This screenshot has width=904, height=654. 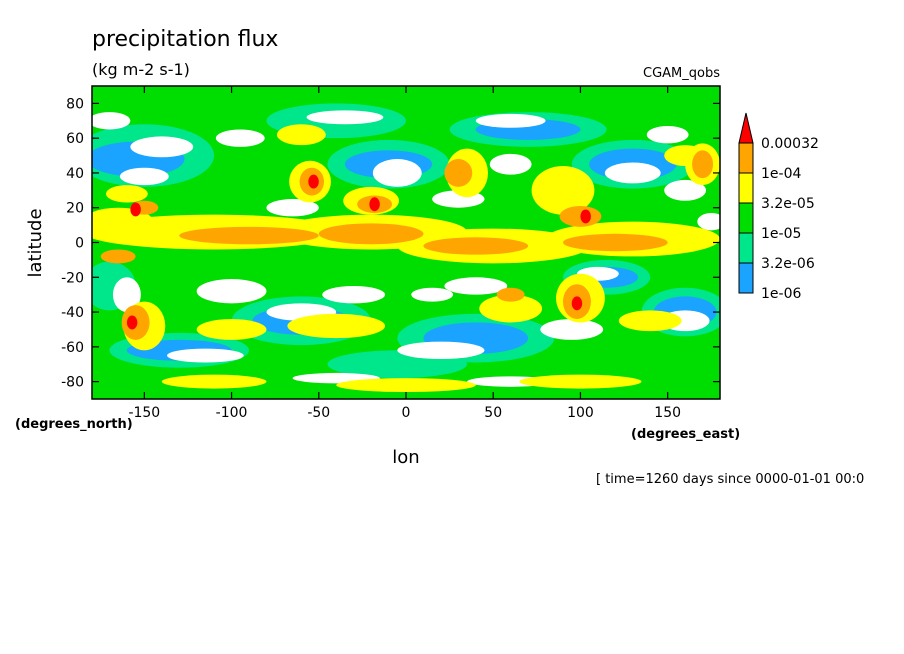 What do you see at coordinates (667, 413) in the screenshot?
I see `x-tick-label: 150` at bounding box center [667, 413].